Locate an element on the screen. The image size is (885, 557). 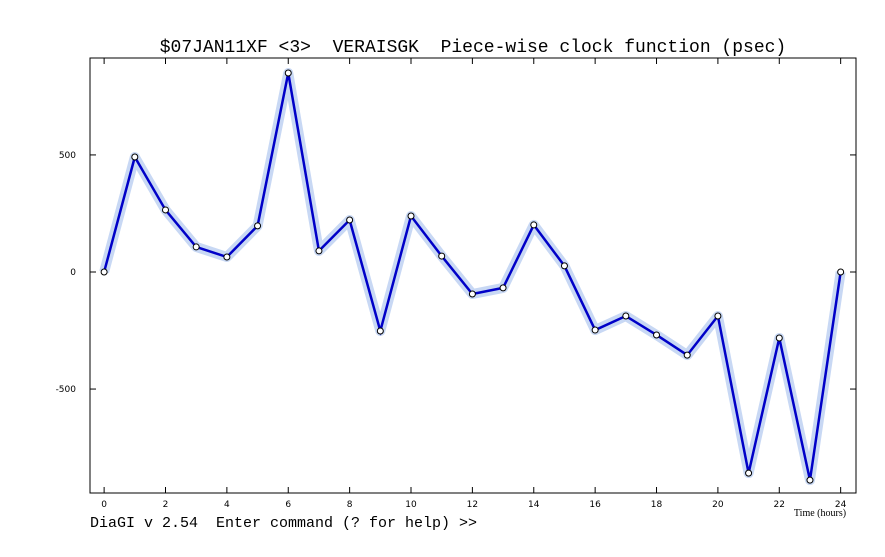
x-tick-label: 12 is located at coordinates (472, 505).